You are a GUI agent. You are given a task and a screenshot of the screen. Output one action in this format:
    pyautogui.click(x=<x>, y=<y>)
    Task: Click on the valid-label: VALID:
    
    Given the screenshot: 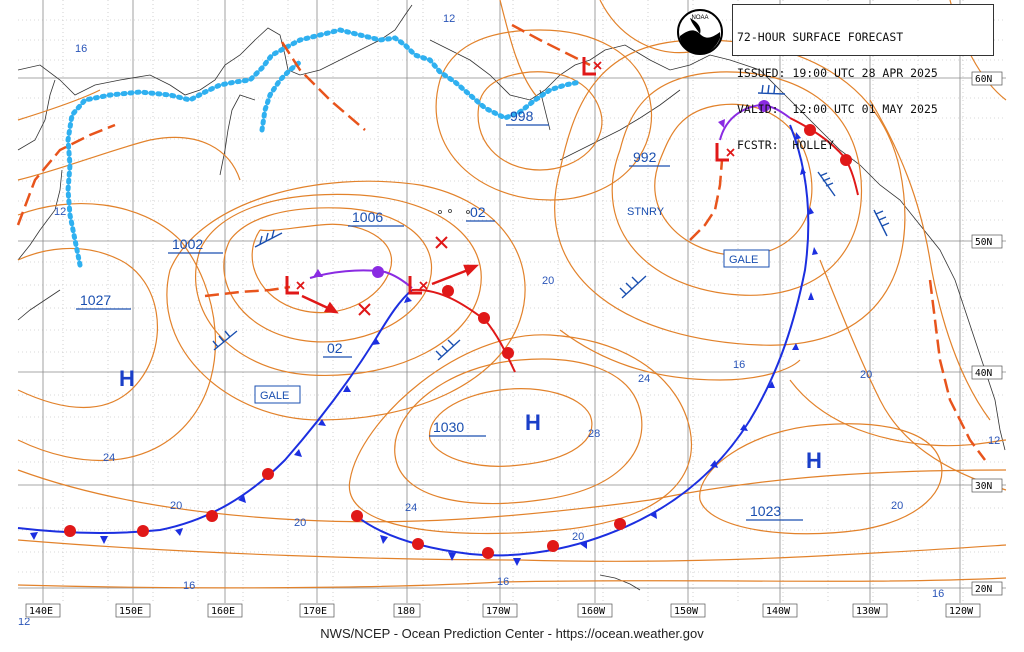 What is the action you would take?
    pyautogui.click(x=758, y=109)
    